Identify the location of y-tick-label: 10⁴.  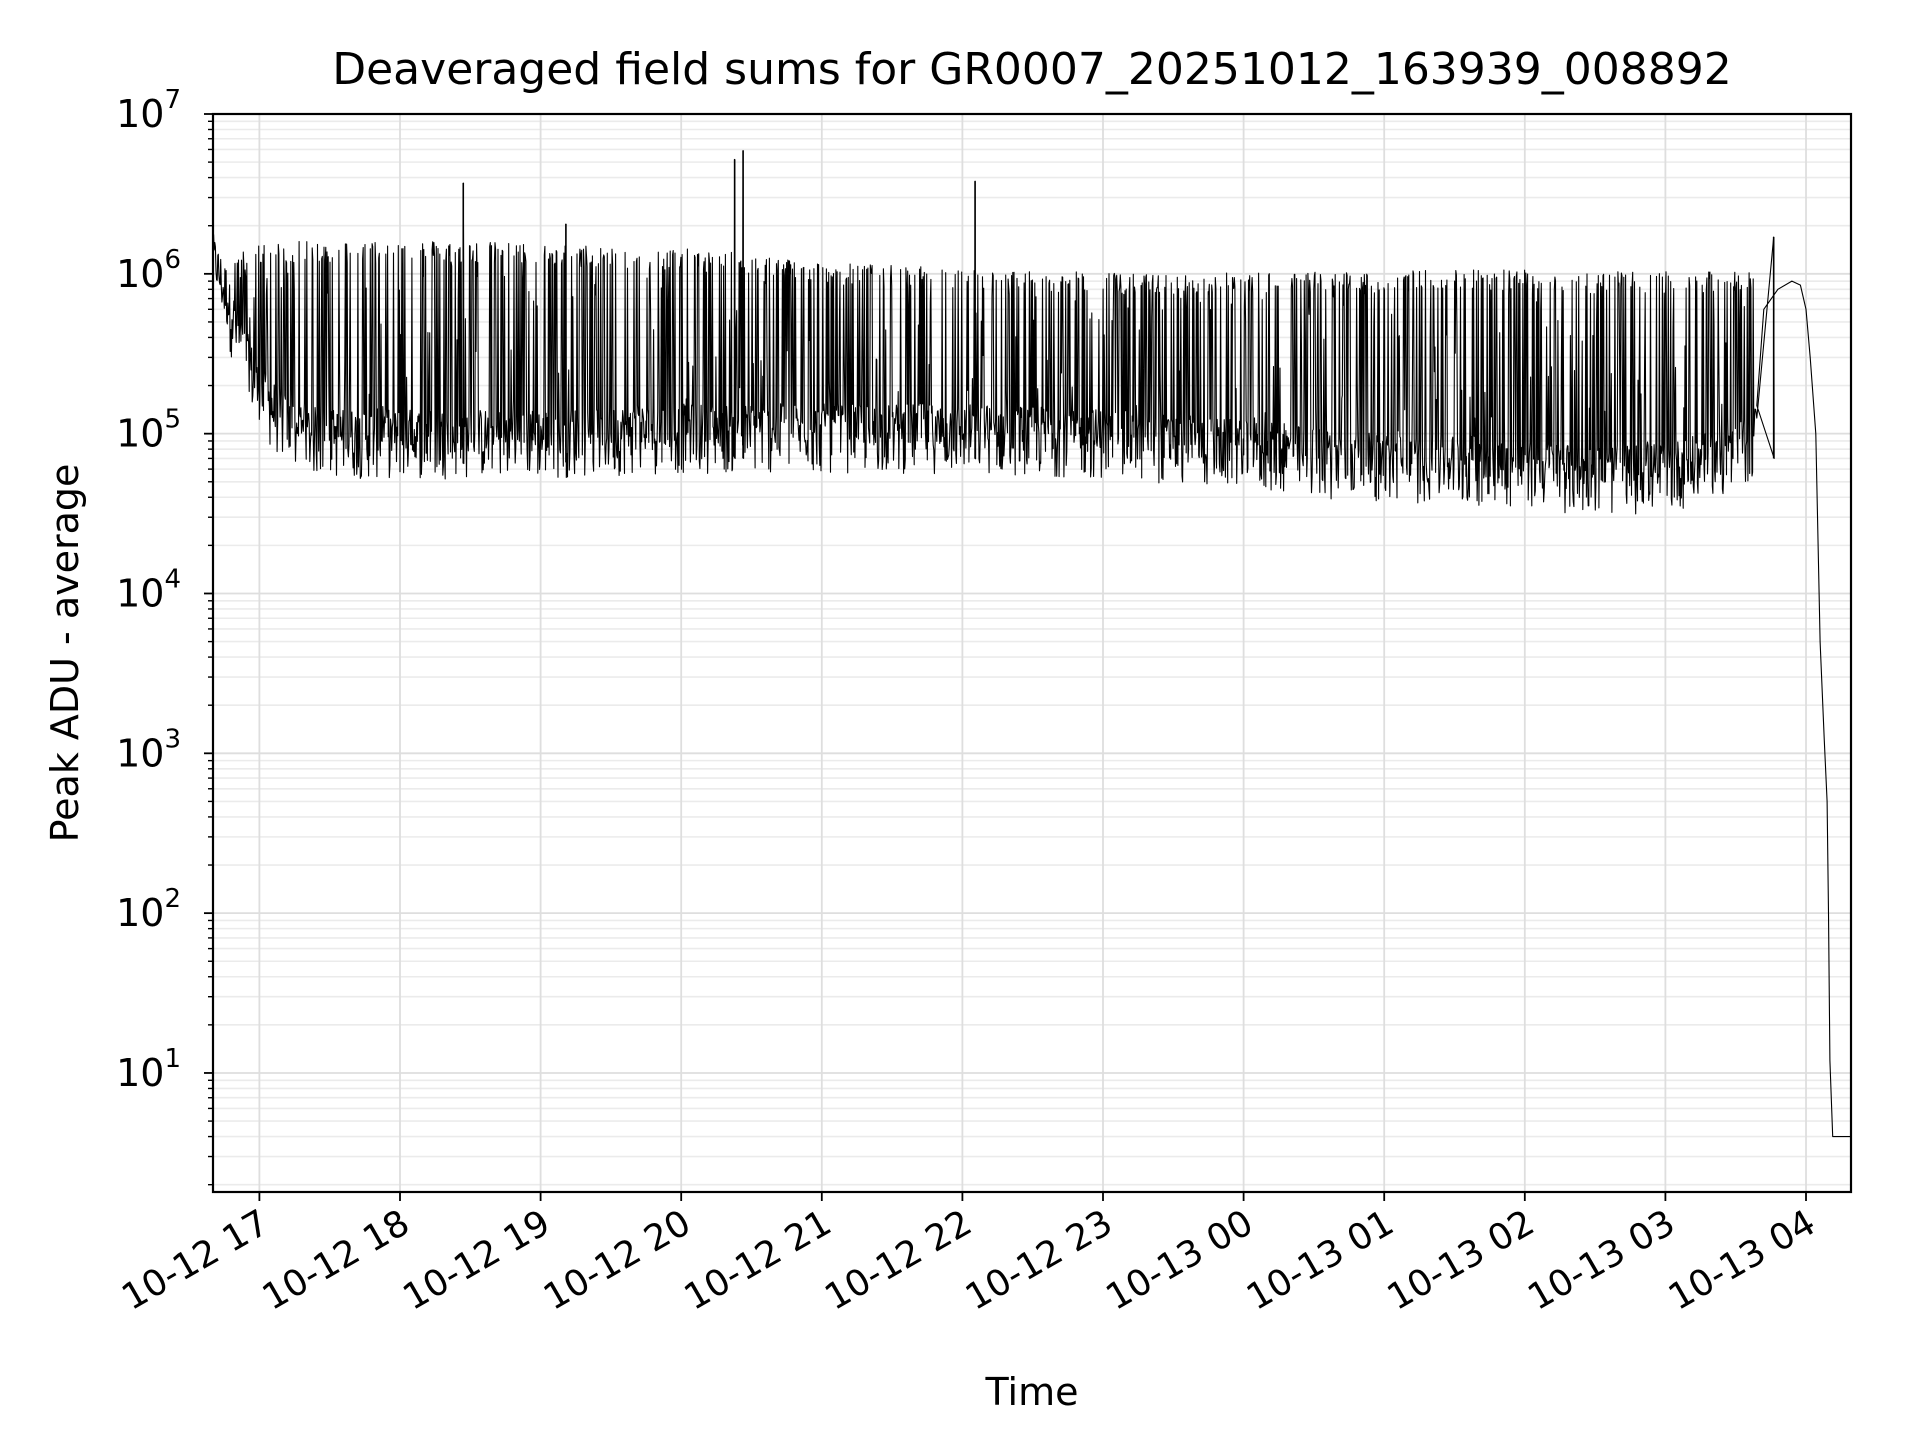
(148, 589).